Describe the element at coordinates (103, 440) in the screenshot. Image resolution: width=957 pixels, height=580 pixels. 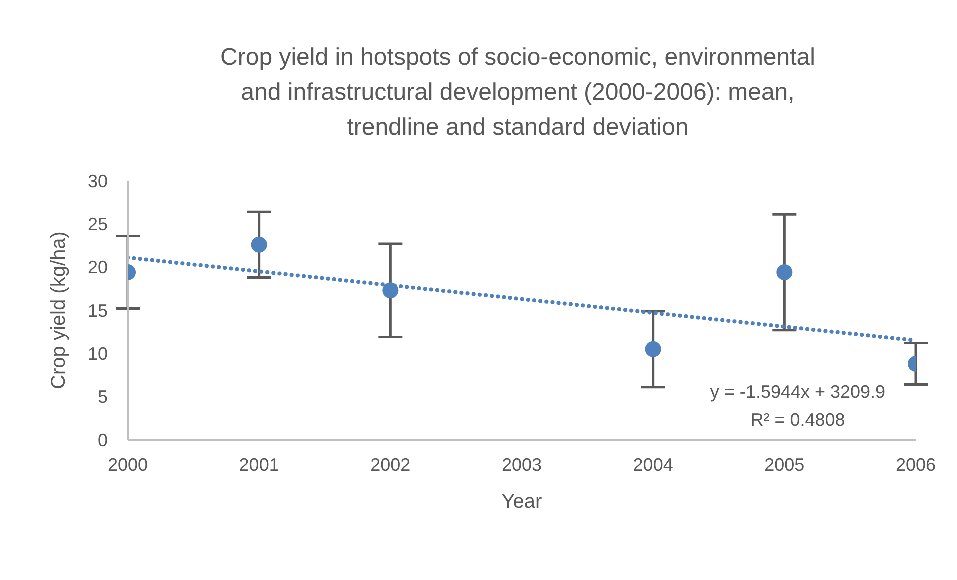
I see `y-tick-label: 0` at that location.